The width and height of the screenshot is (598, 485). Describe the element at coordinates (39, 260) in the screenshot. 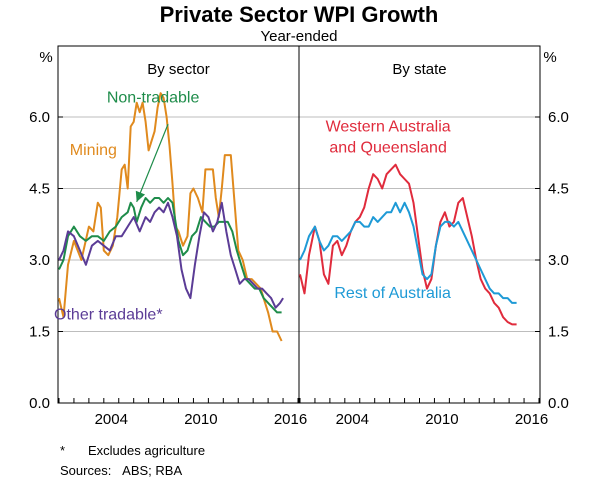

I see `y-tick-label-left: 3.0` at that location.